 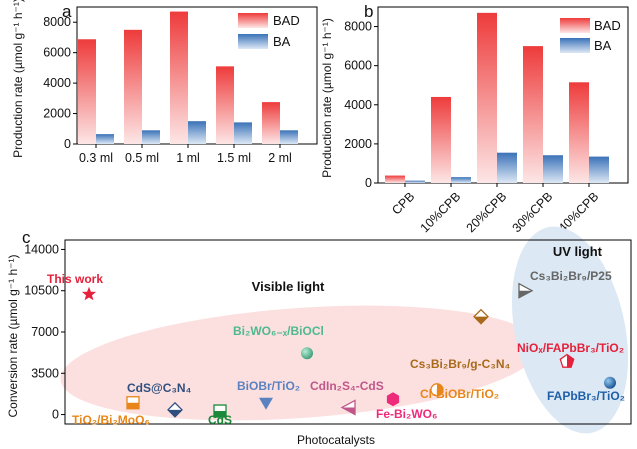 What do you see at coordinates (220, 420) in the screenshot?
I see `label-cds: CdS` at bounding box center [220, 420].